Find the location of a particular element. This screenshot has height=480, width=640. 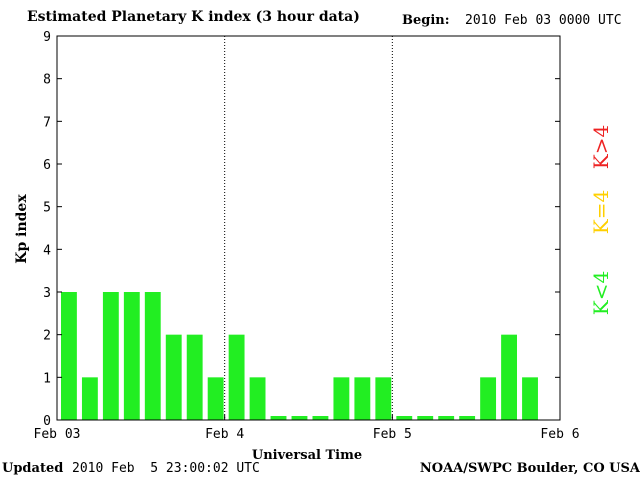

y-tick-label: 2 is located at coordinates (47, 336).